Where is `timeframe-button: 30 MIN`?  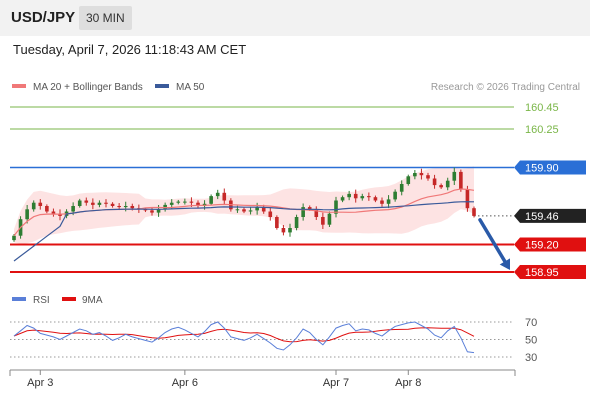 timeframe-button: 30 MIN is located at coordinates (105, 18).